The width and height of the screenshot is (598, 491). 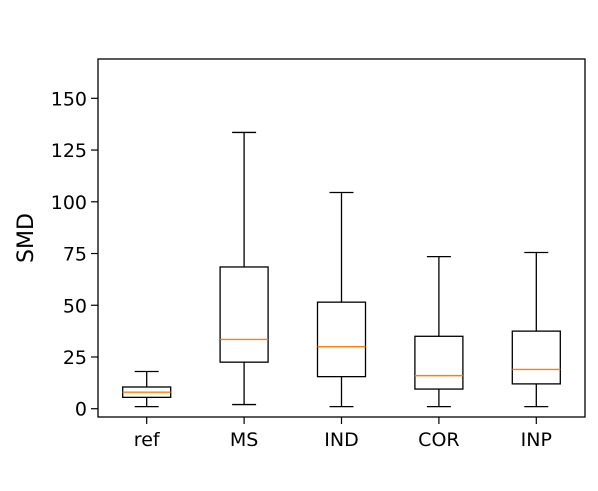 I want to click on y-tick-label: 100, so click(x=69, y=203).